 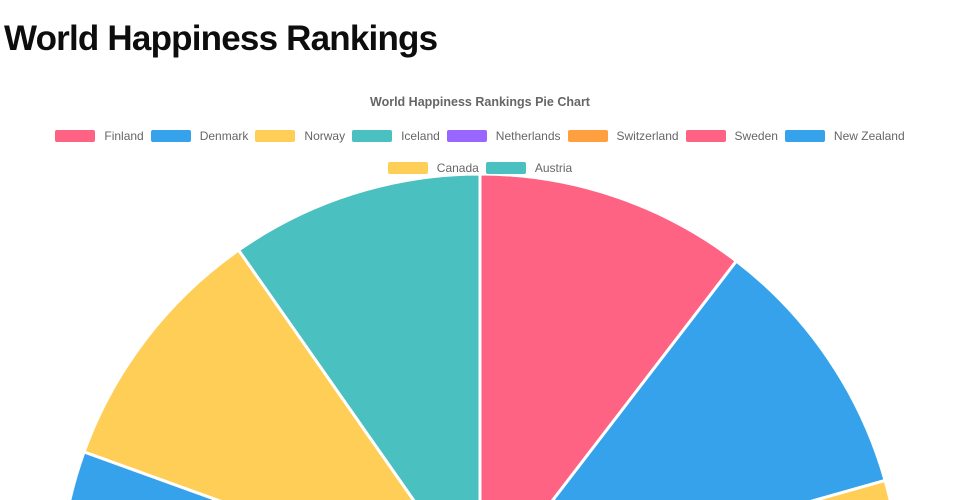 I want to click on legend-swatch-austria, so click(x=505, y=168).